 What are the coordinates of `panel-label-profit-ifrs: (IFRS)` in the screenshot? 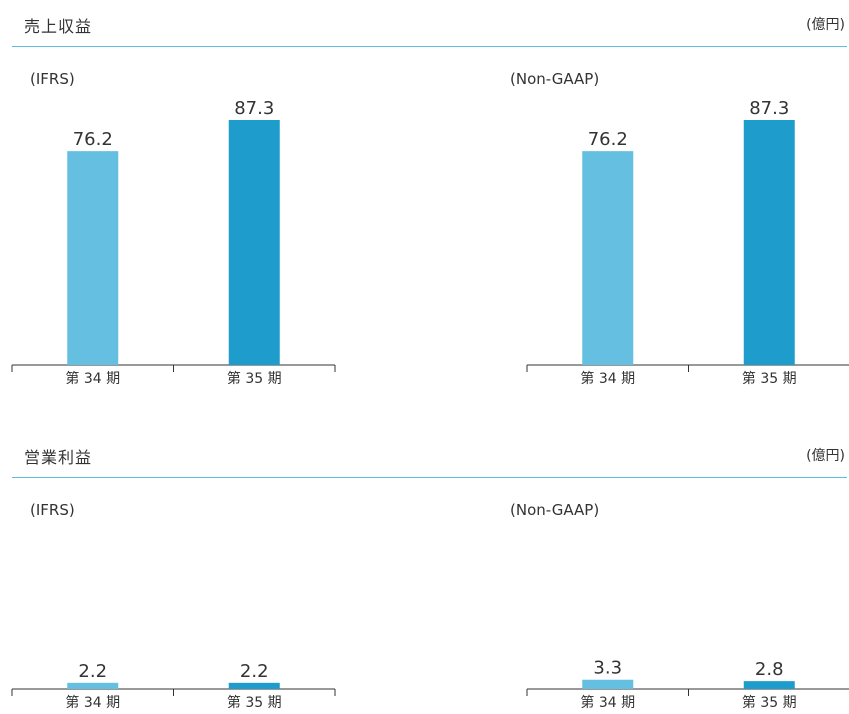 It's located at (52, 510).